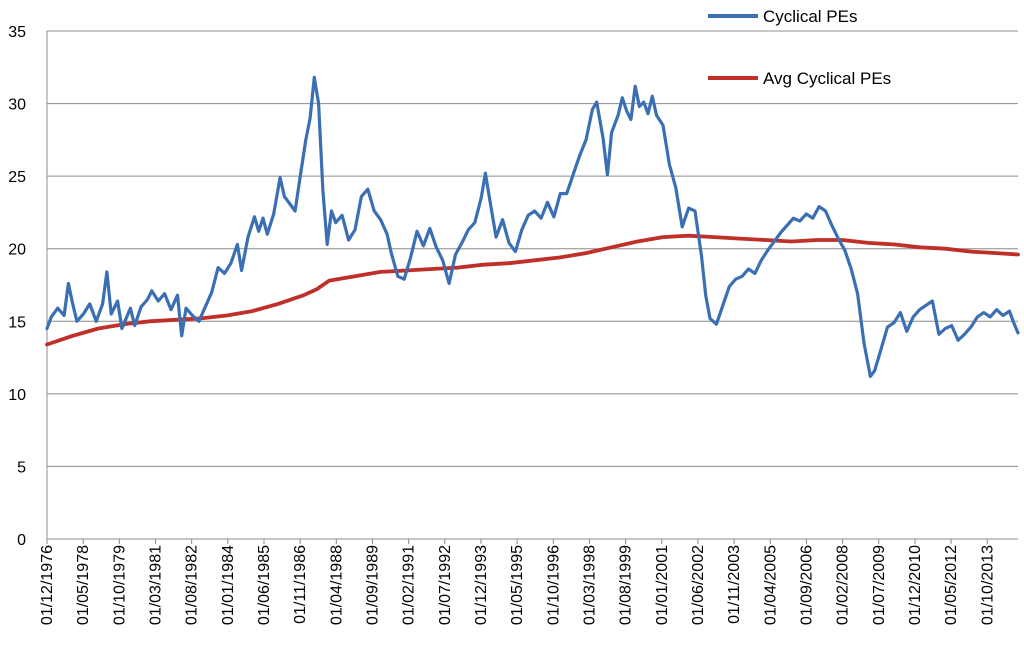  What do you see at coordinates (17, 177) in the screenshot?
I see `y-tick-label: 25` at bounding box center [17, 177].